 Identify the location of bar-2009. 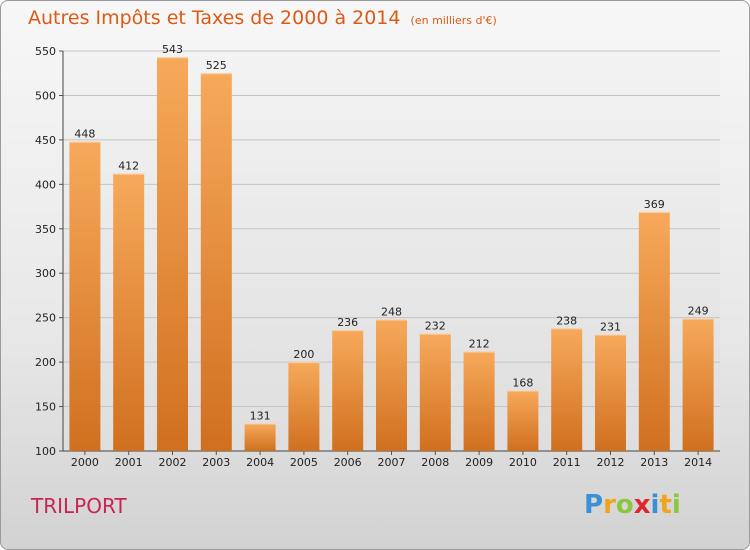
(479, 401).